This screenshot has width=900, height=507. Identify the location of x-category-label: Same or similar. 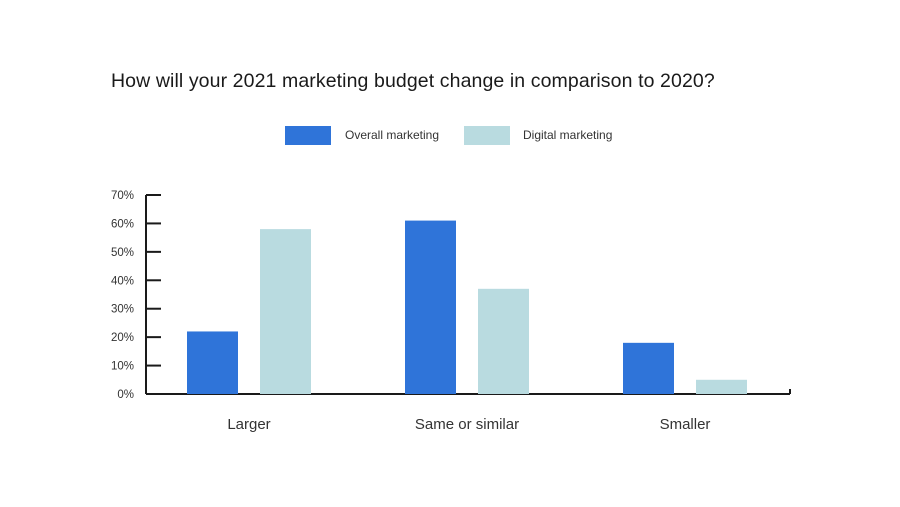
(467, 424).